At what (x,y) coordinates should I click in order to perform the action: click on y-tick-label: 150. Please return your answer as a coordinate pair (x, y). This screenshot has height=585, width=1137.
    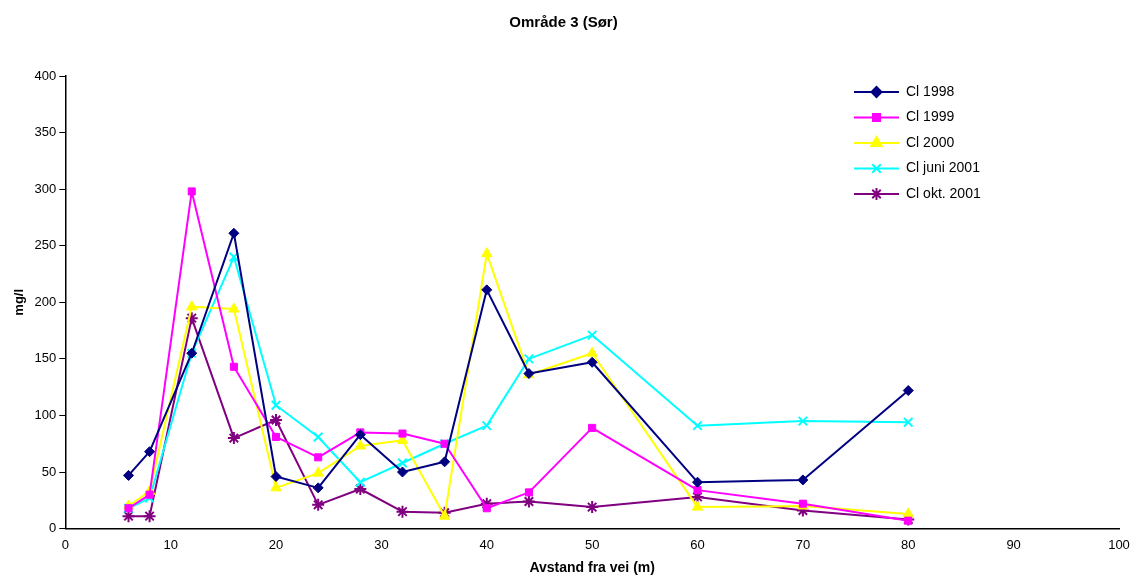
    Looking at the image, I should click on (45, 358).